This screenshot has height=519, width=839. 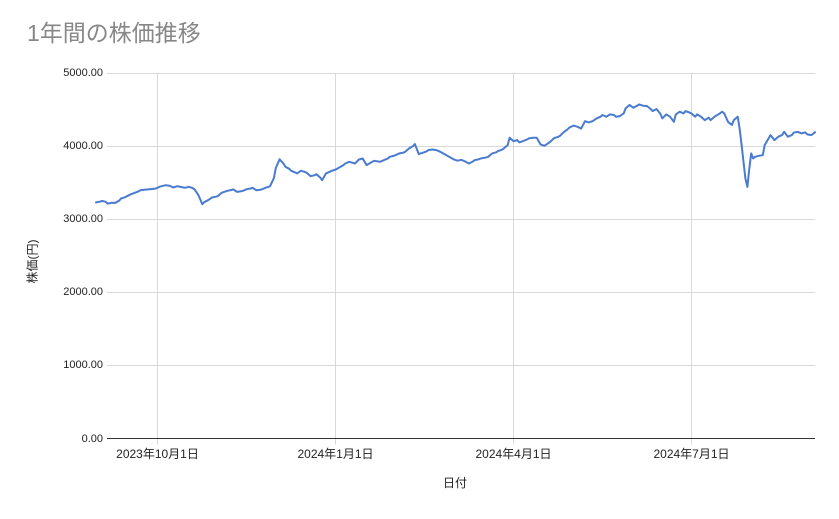 What do you see at coordinates (83, 364) in the screenshot?
I see `y-tick-label: 1000.00` at bounding box center [83, 364].